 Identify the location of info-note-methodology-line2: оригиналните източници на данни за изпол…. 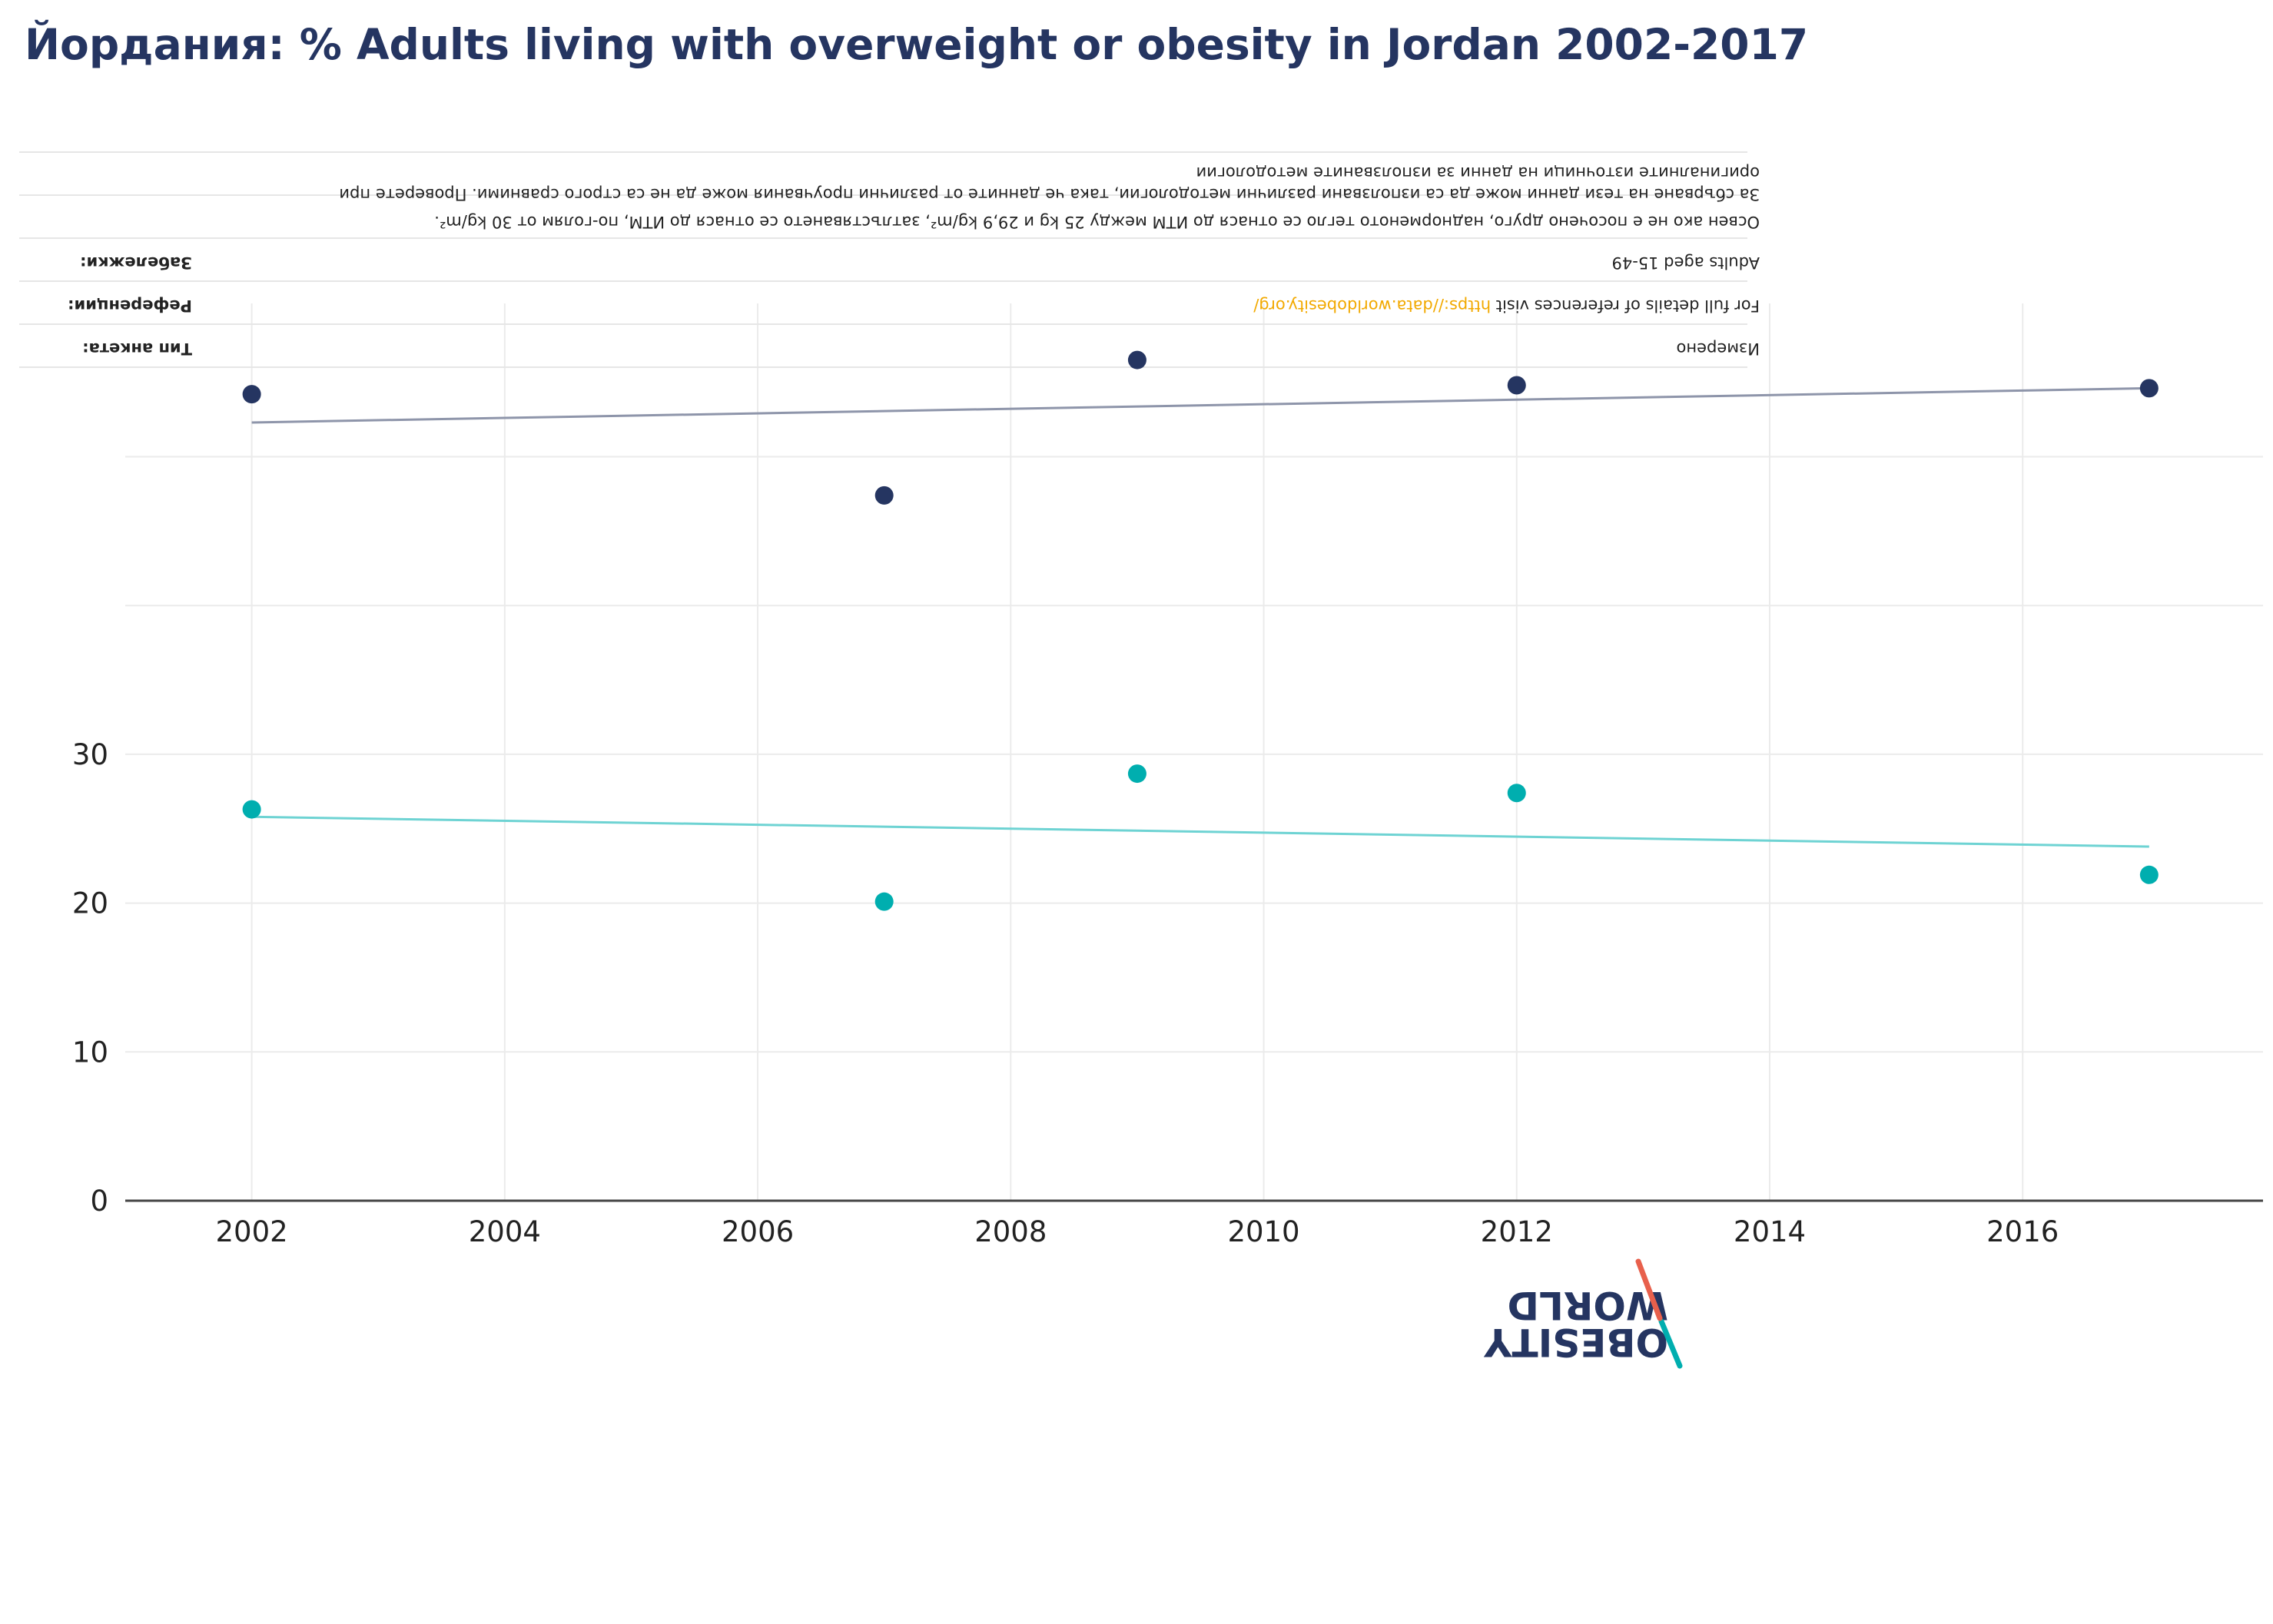
(1478, 173).